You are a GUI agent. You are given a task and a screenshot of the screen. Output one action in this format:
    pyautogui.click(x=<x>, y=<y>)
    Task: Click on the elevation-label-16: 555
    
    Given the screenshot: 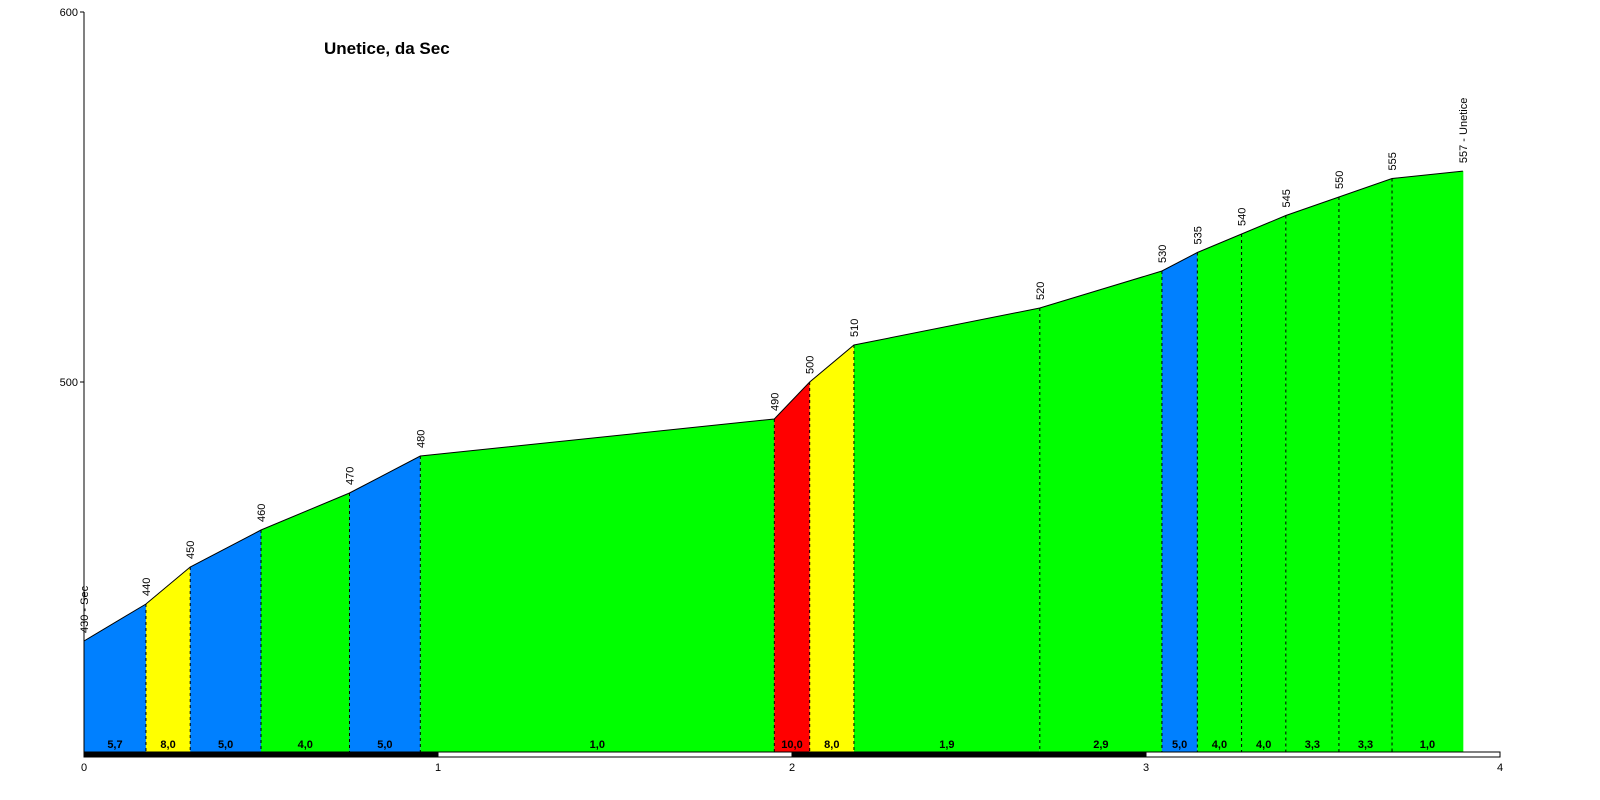 What is the action you would take?
    pyautogui.click(x=1393, y=161)
    